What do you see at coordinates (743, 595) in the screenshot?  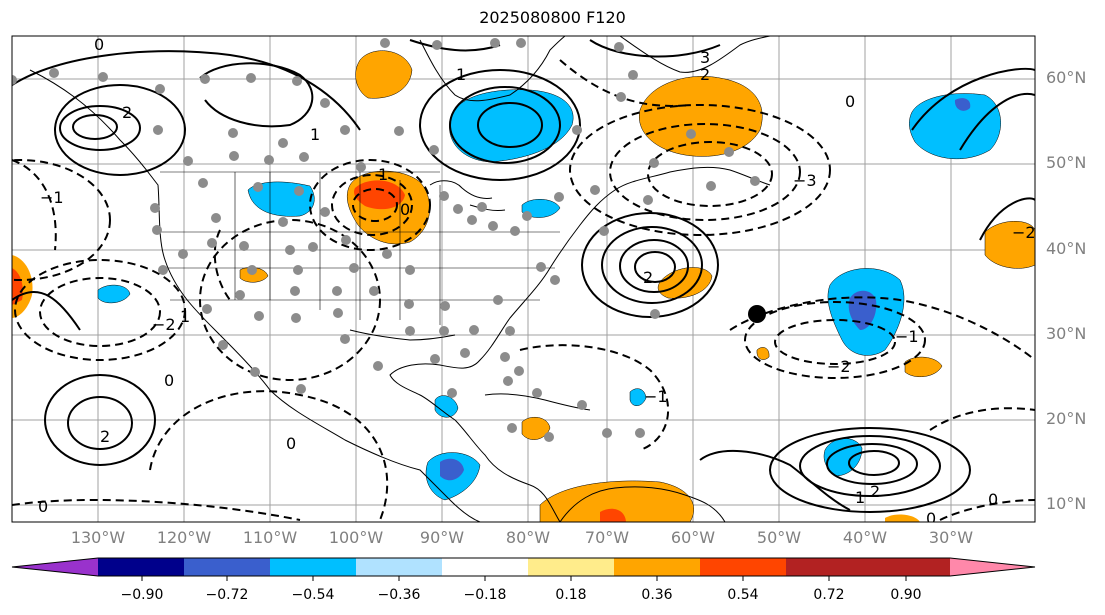 I see `colorbar-tick-label: 0.54` at bounding box center [743, 595].